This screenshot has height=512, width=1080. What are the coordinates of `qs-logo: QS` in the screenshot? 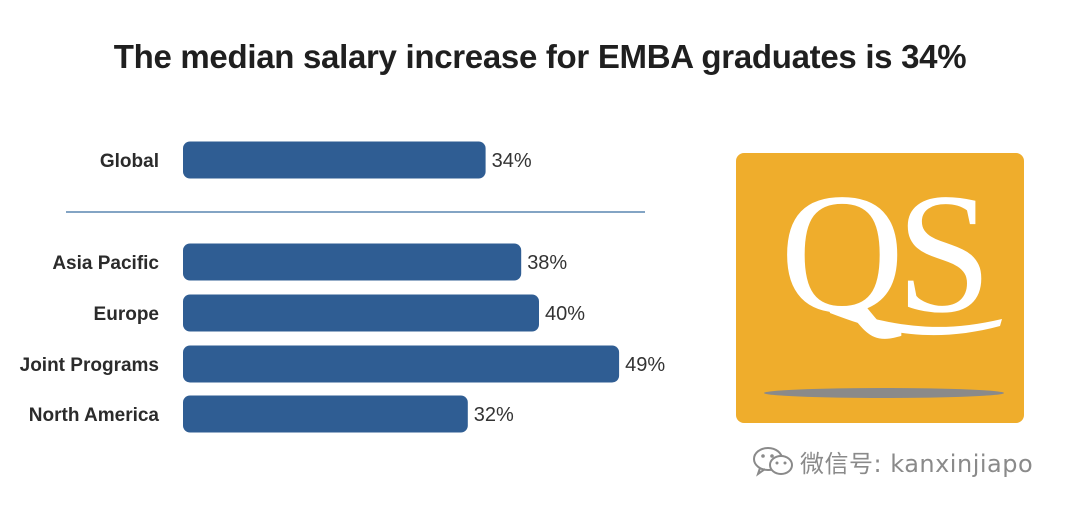 It's located at (880, 288).